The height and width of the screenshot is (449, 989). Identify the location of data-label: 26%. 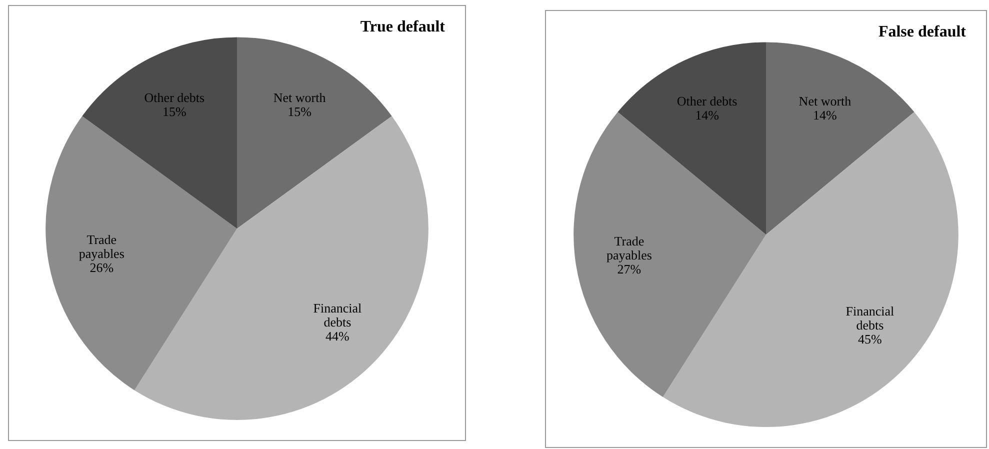
(102, 267).